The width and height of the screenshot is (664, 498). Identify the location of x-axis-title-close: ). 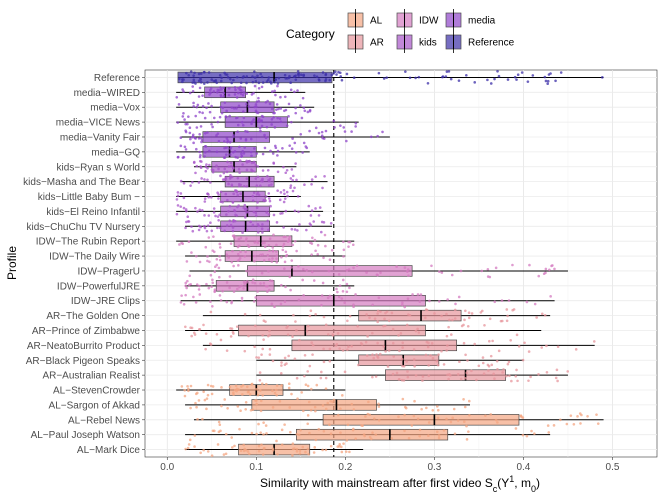
(538, 483).